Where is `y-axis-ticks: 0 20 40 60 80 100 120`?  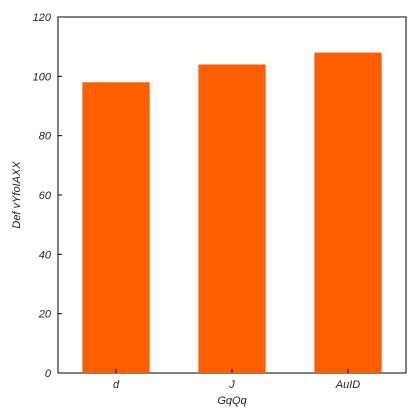
y-axis-ticks: 0 20 40 60 80 100 120 is located at coordinates (47, 196).